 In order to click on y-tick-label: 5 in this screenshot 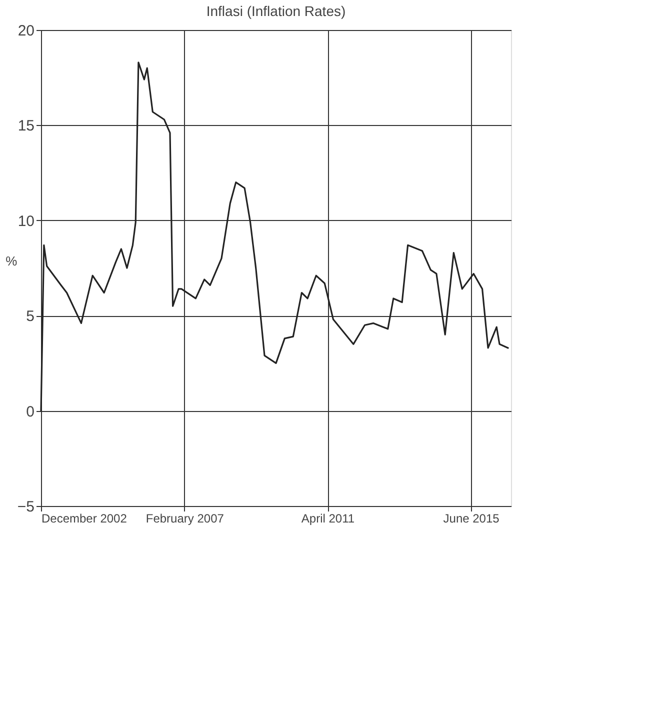, I will do `click(30, 317)`.